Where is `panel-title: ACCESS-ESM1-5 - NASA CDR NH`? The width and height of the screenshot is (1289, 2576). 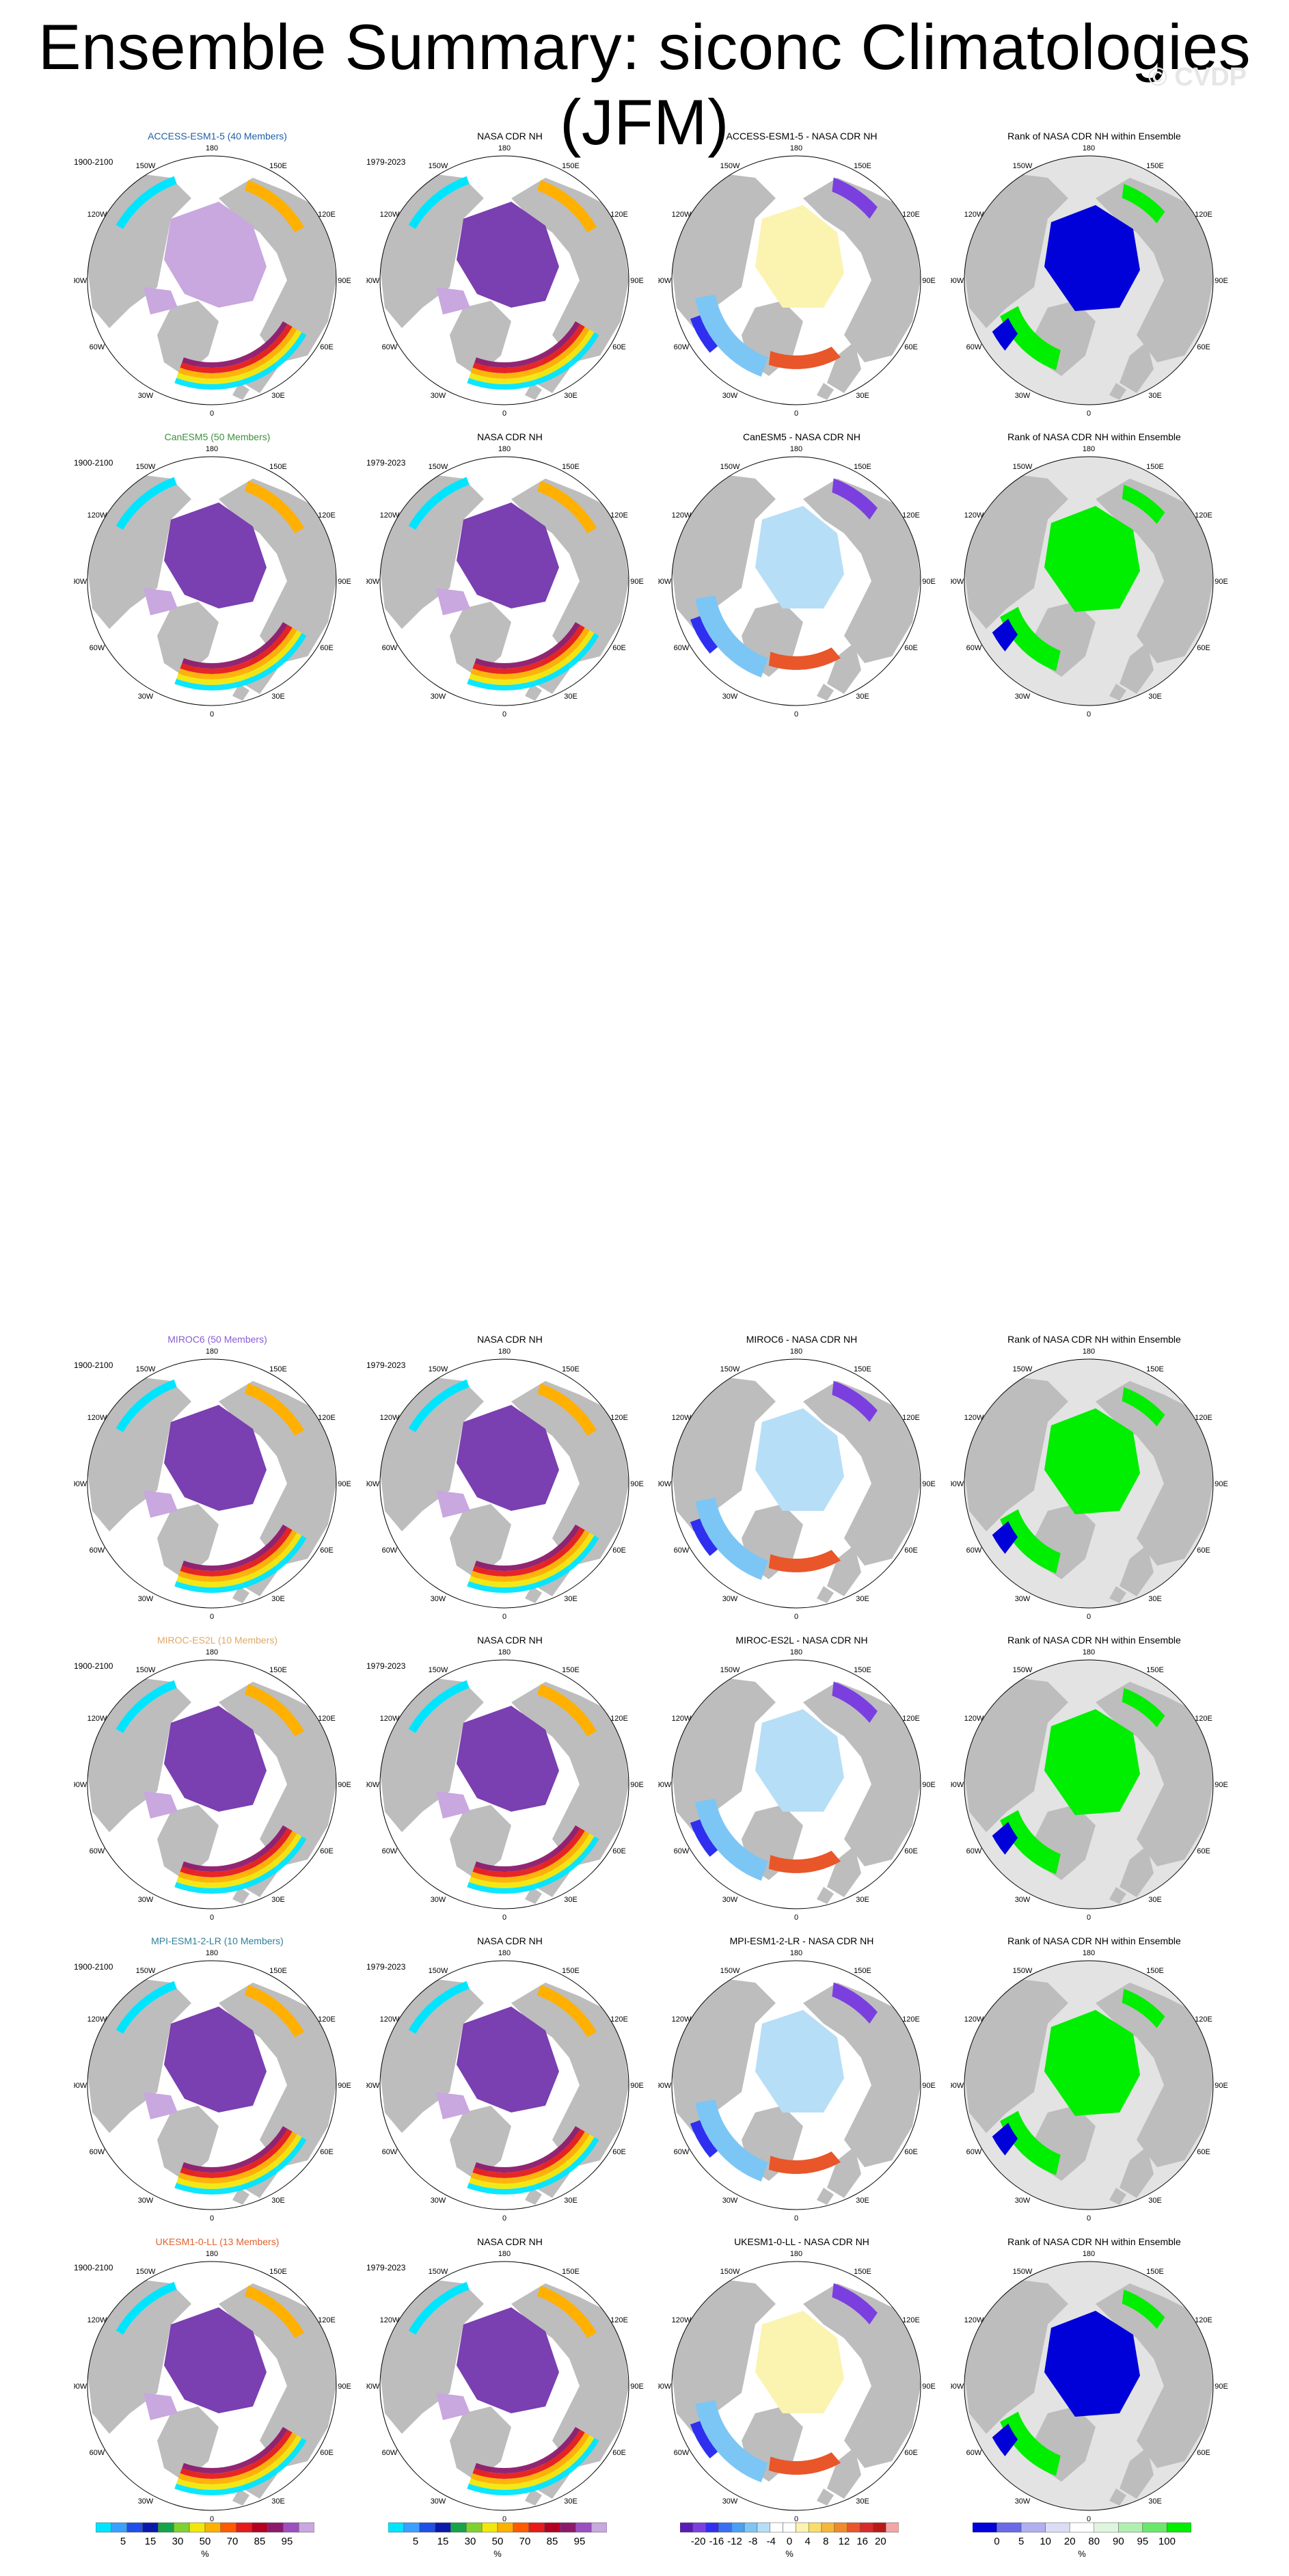 panel-title: ACCESS-ESM1-5 - NASA CDR NH is located at coordinates (802, 136).